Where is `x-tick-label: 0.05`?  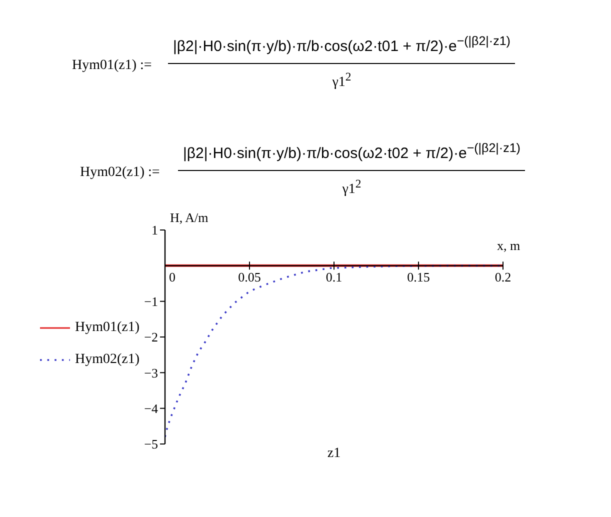 x-tick-label: 0.05 is located at coordinates (249, 277).